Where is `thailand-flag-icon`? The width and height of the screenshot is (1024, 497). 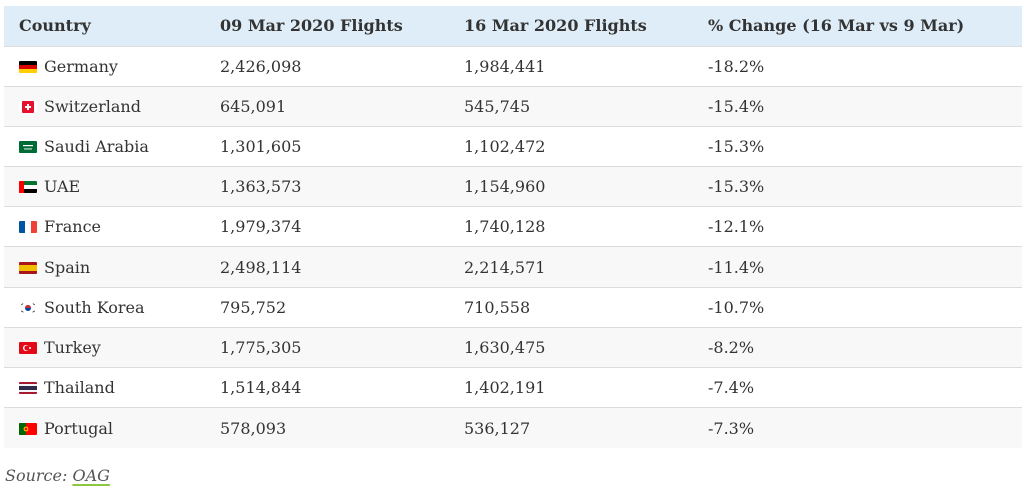 thailand-flag-icon is located at coordinates (28, 388).